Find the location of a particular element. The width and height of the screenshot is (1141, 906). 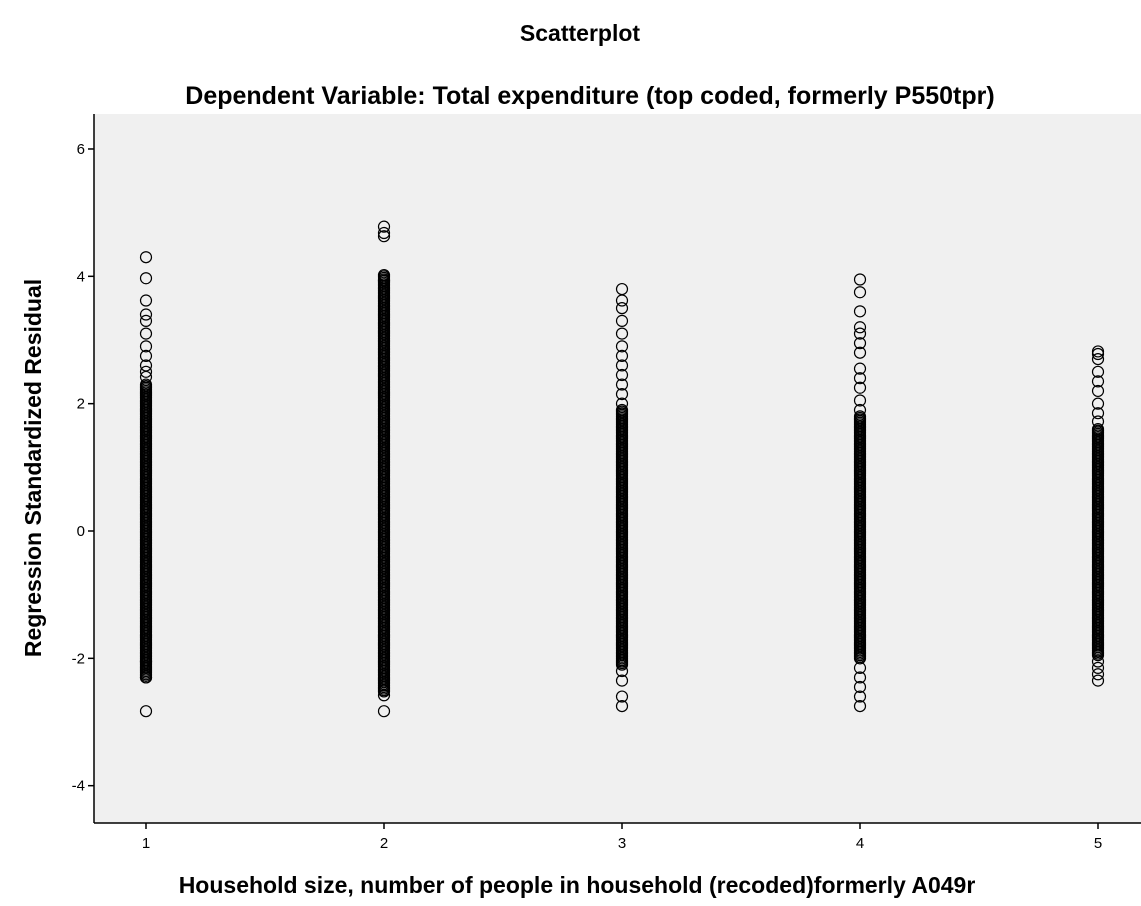

x-tick-label: 4 is located at coordinates (860, 843).